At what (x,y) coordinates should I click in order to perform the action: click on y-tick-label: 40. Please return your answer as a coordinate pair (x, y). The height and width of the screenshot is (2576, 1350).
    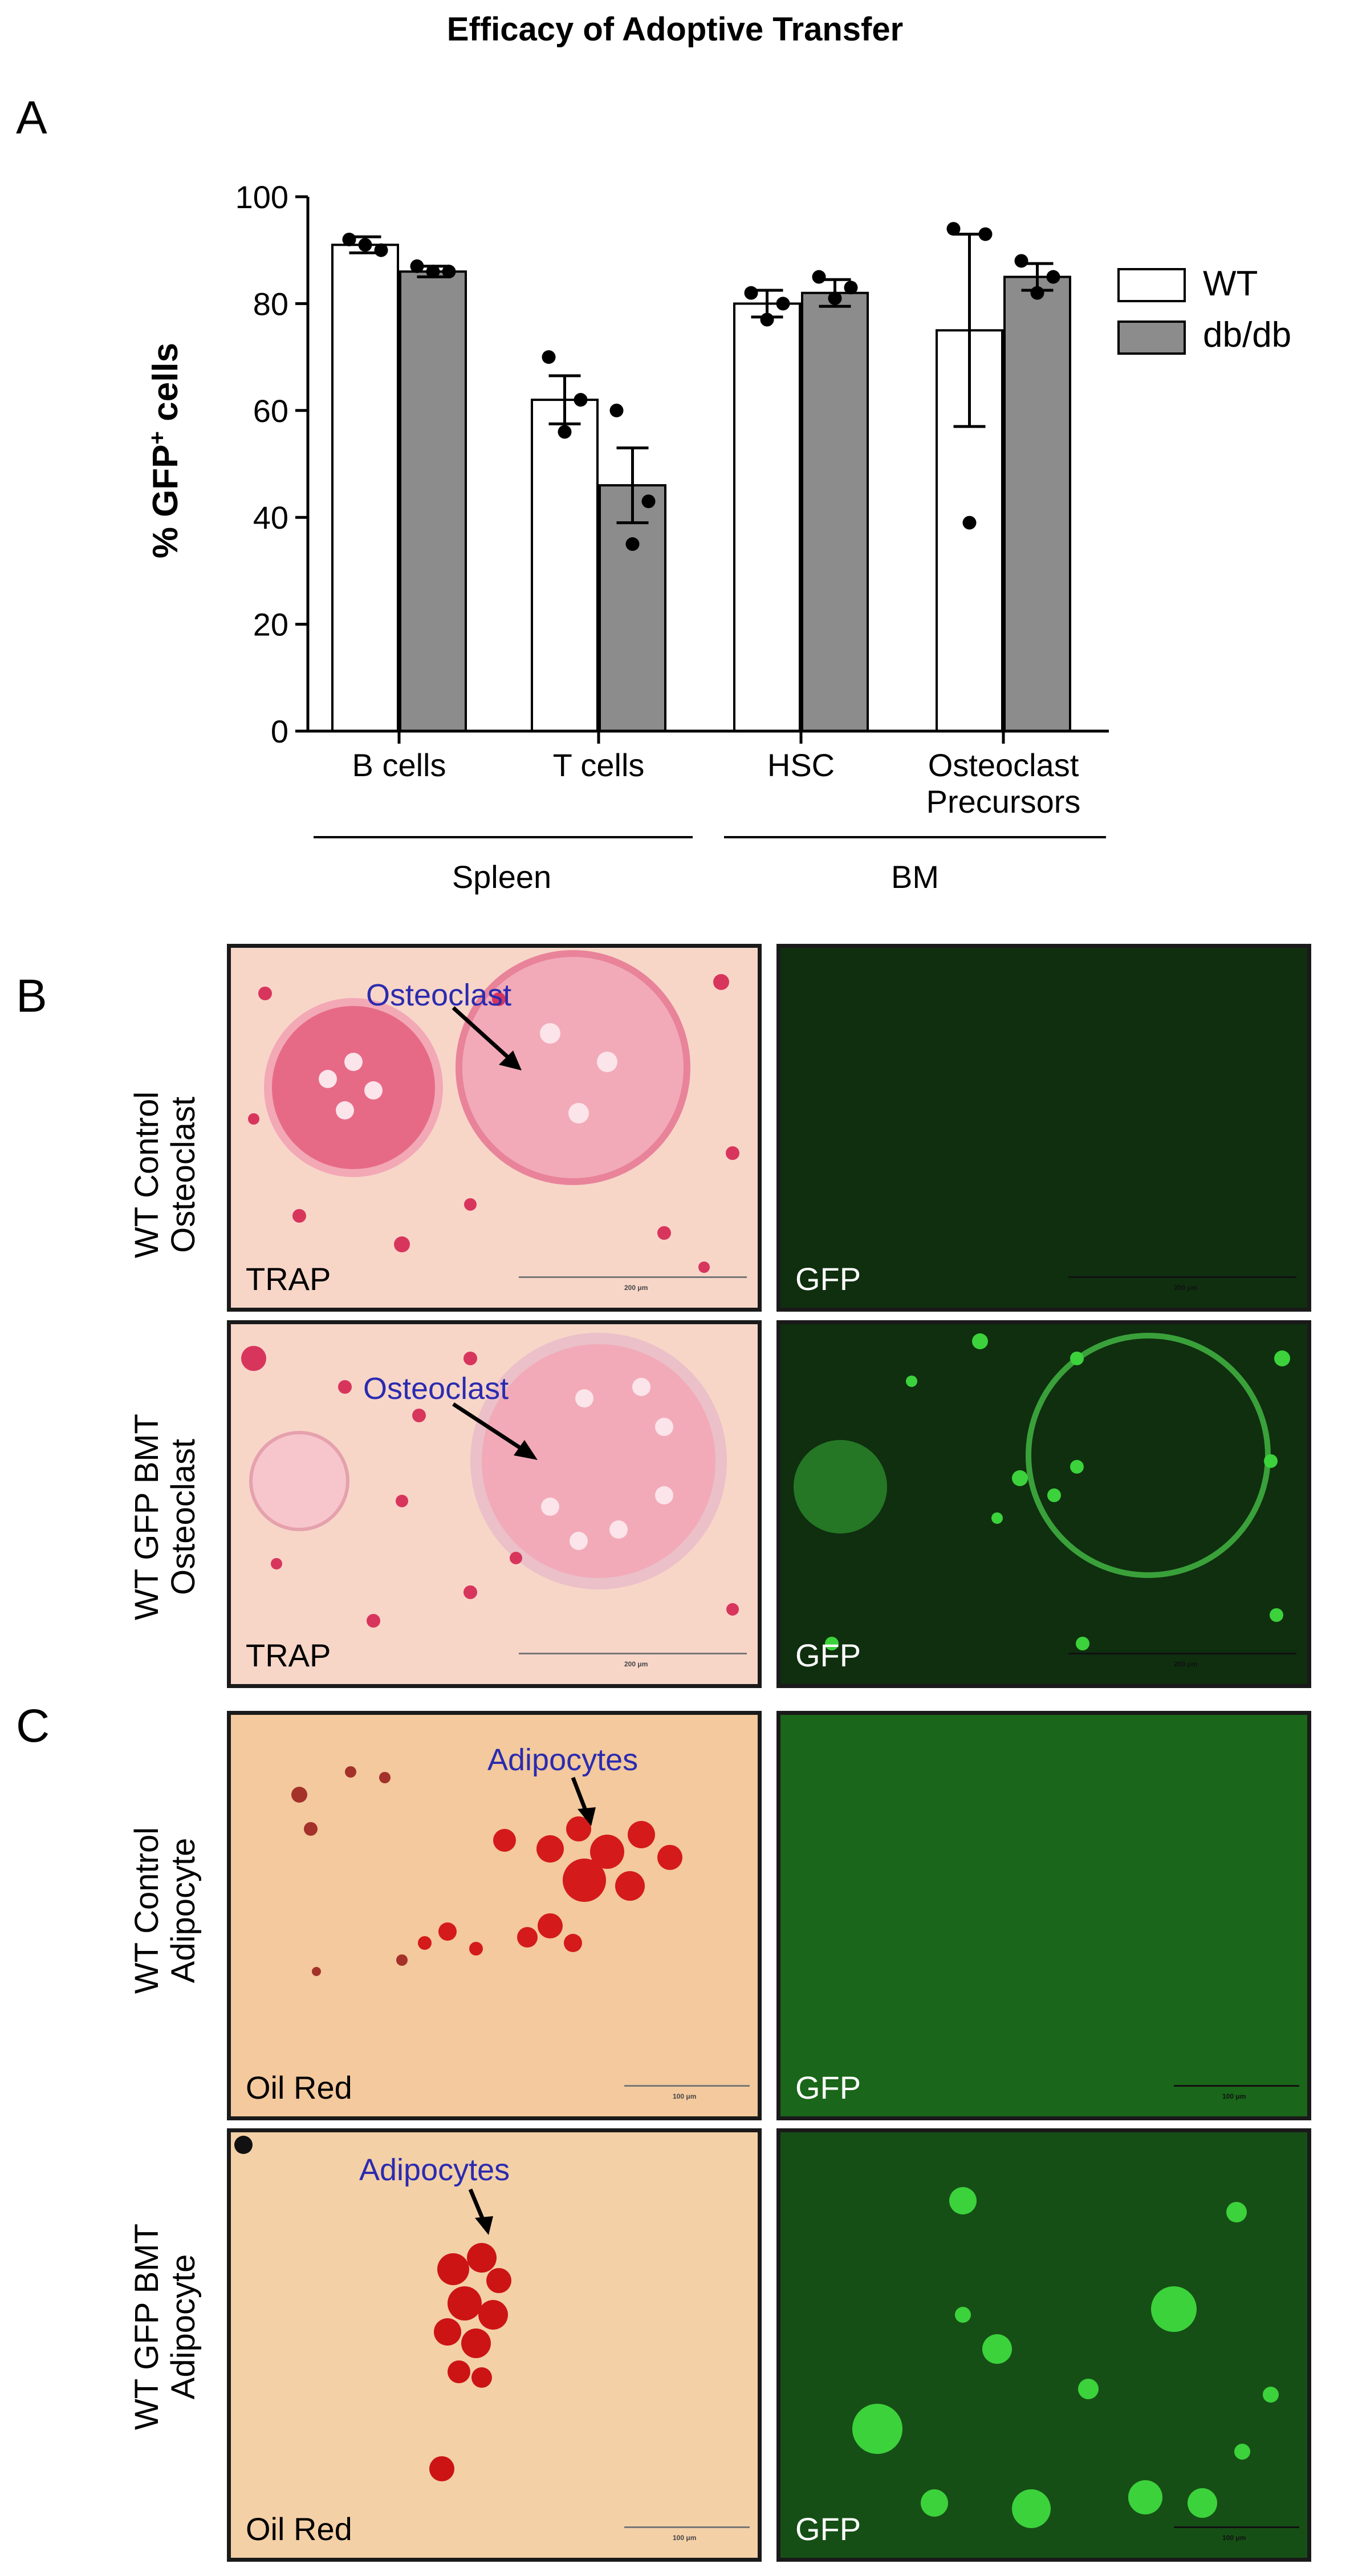
    Looking at the image, I should click on (270, 518).